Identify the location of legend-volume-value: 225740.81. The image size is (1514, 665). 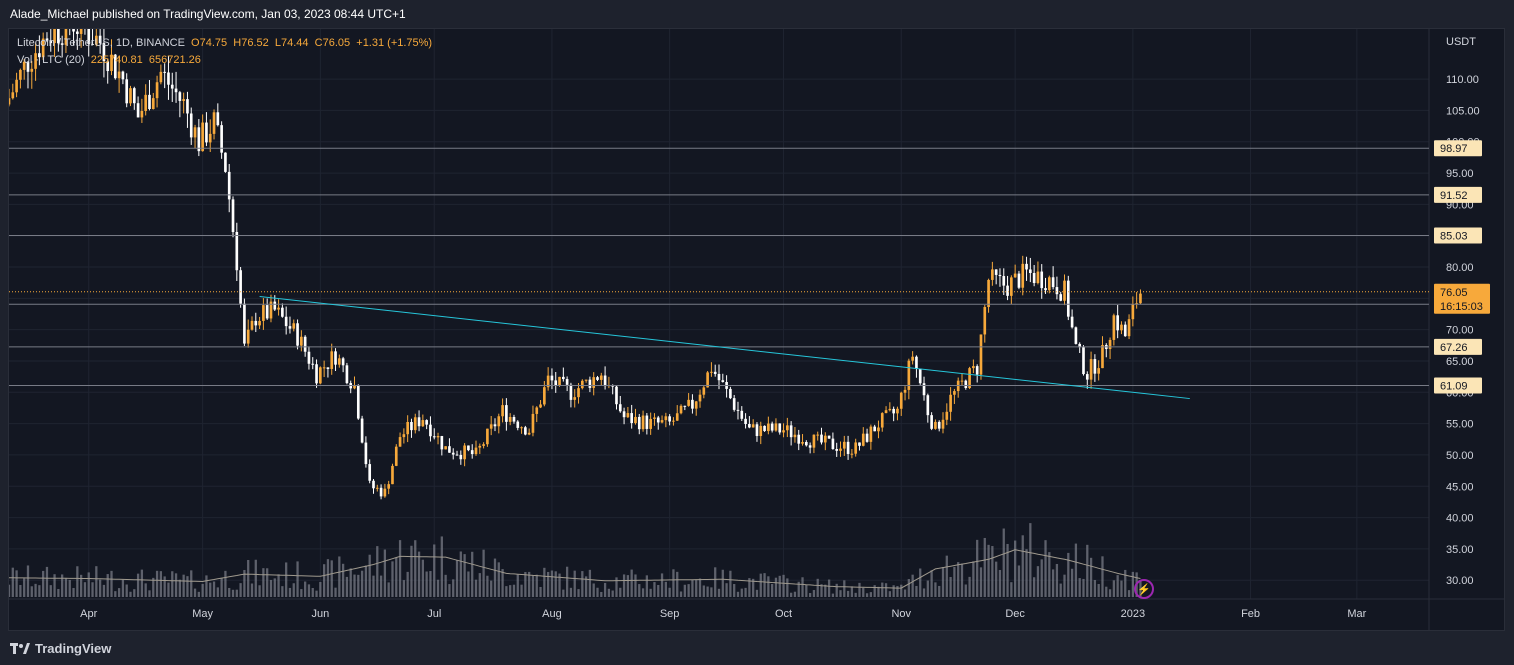
(116, 60).